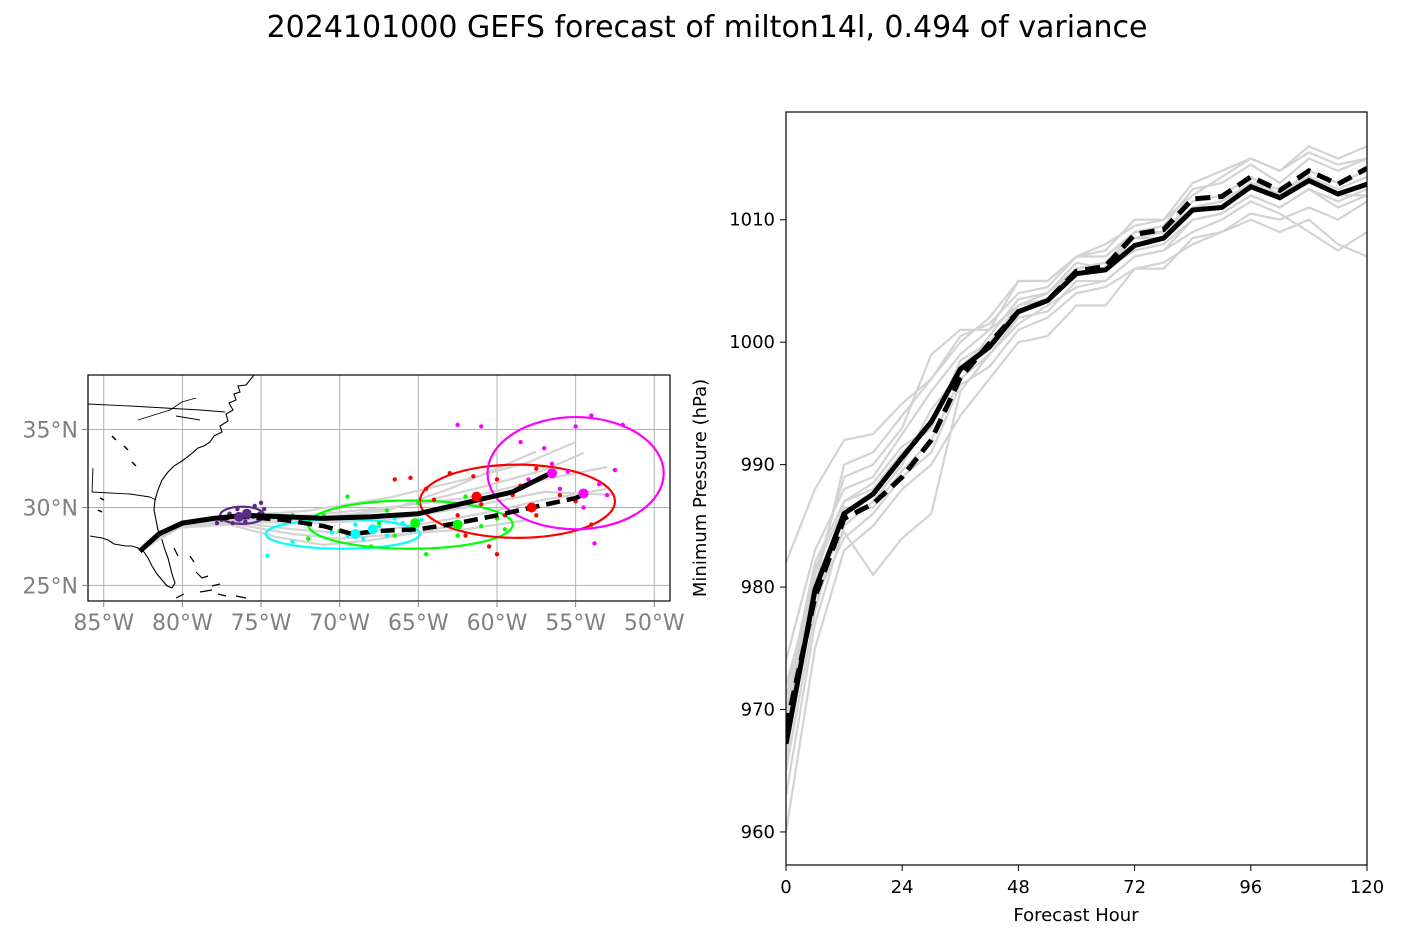 This screenshot has width=1402, height=941. Describe the element at coordinates (575, 623) in the screenshot. I see `map-xtick-label: 55°W` at that location.